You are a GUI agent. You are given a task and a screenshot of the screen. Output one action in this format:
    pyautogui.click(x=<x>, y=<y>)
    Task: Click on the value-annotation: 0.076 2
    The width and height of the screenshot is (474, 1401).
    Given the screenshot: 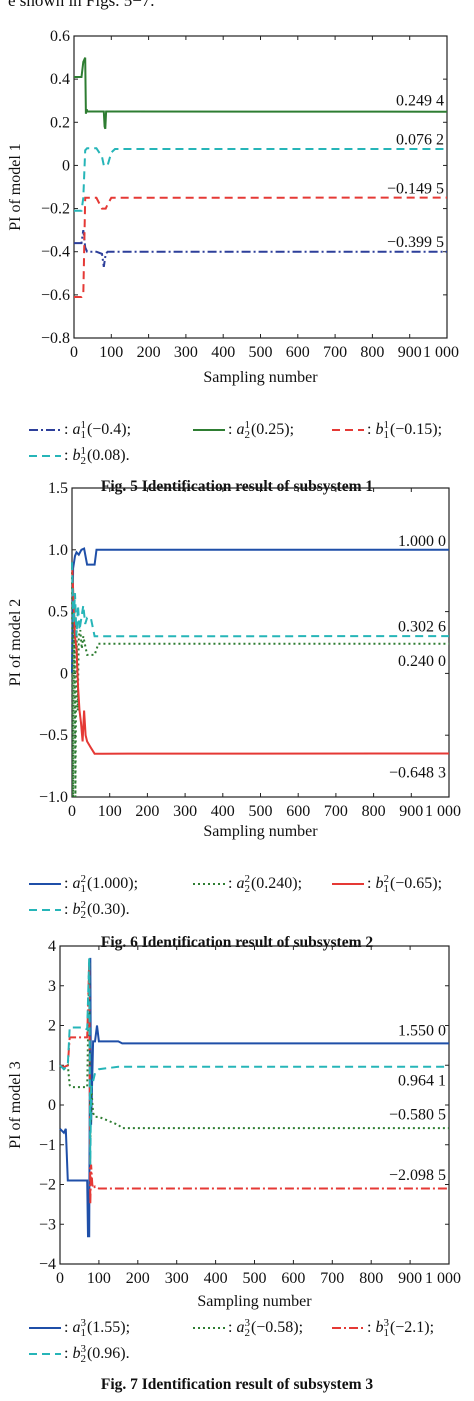 What is the action you would take?
    pyautogui.click(x=420, y=140)
    